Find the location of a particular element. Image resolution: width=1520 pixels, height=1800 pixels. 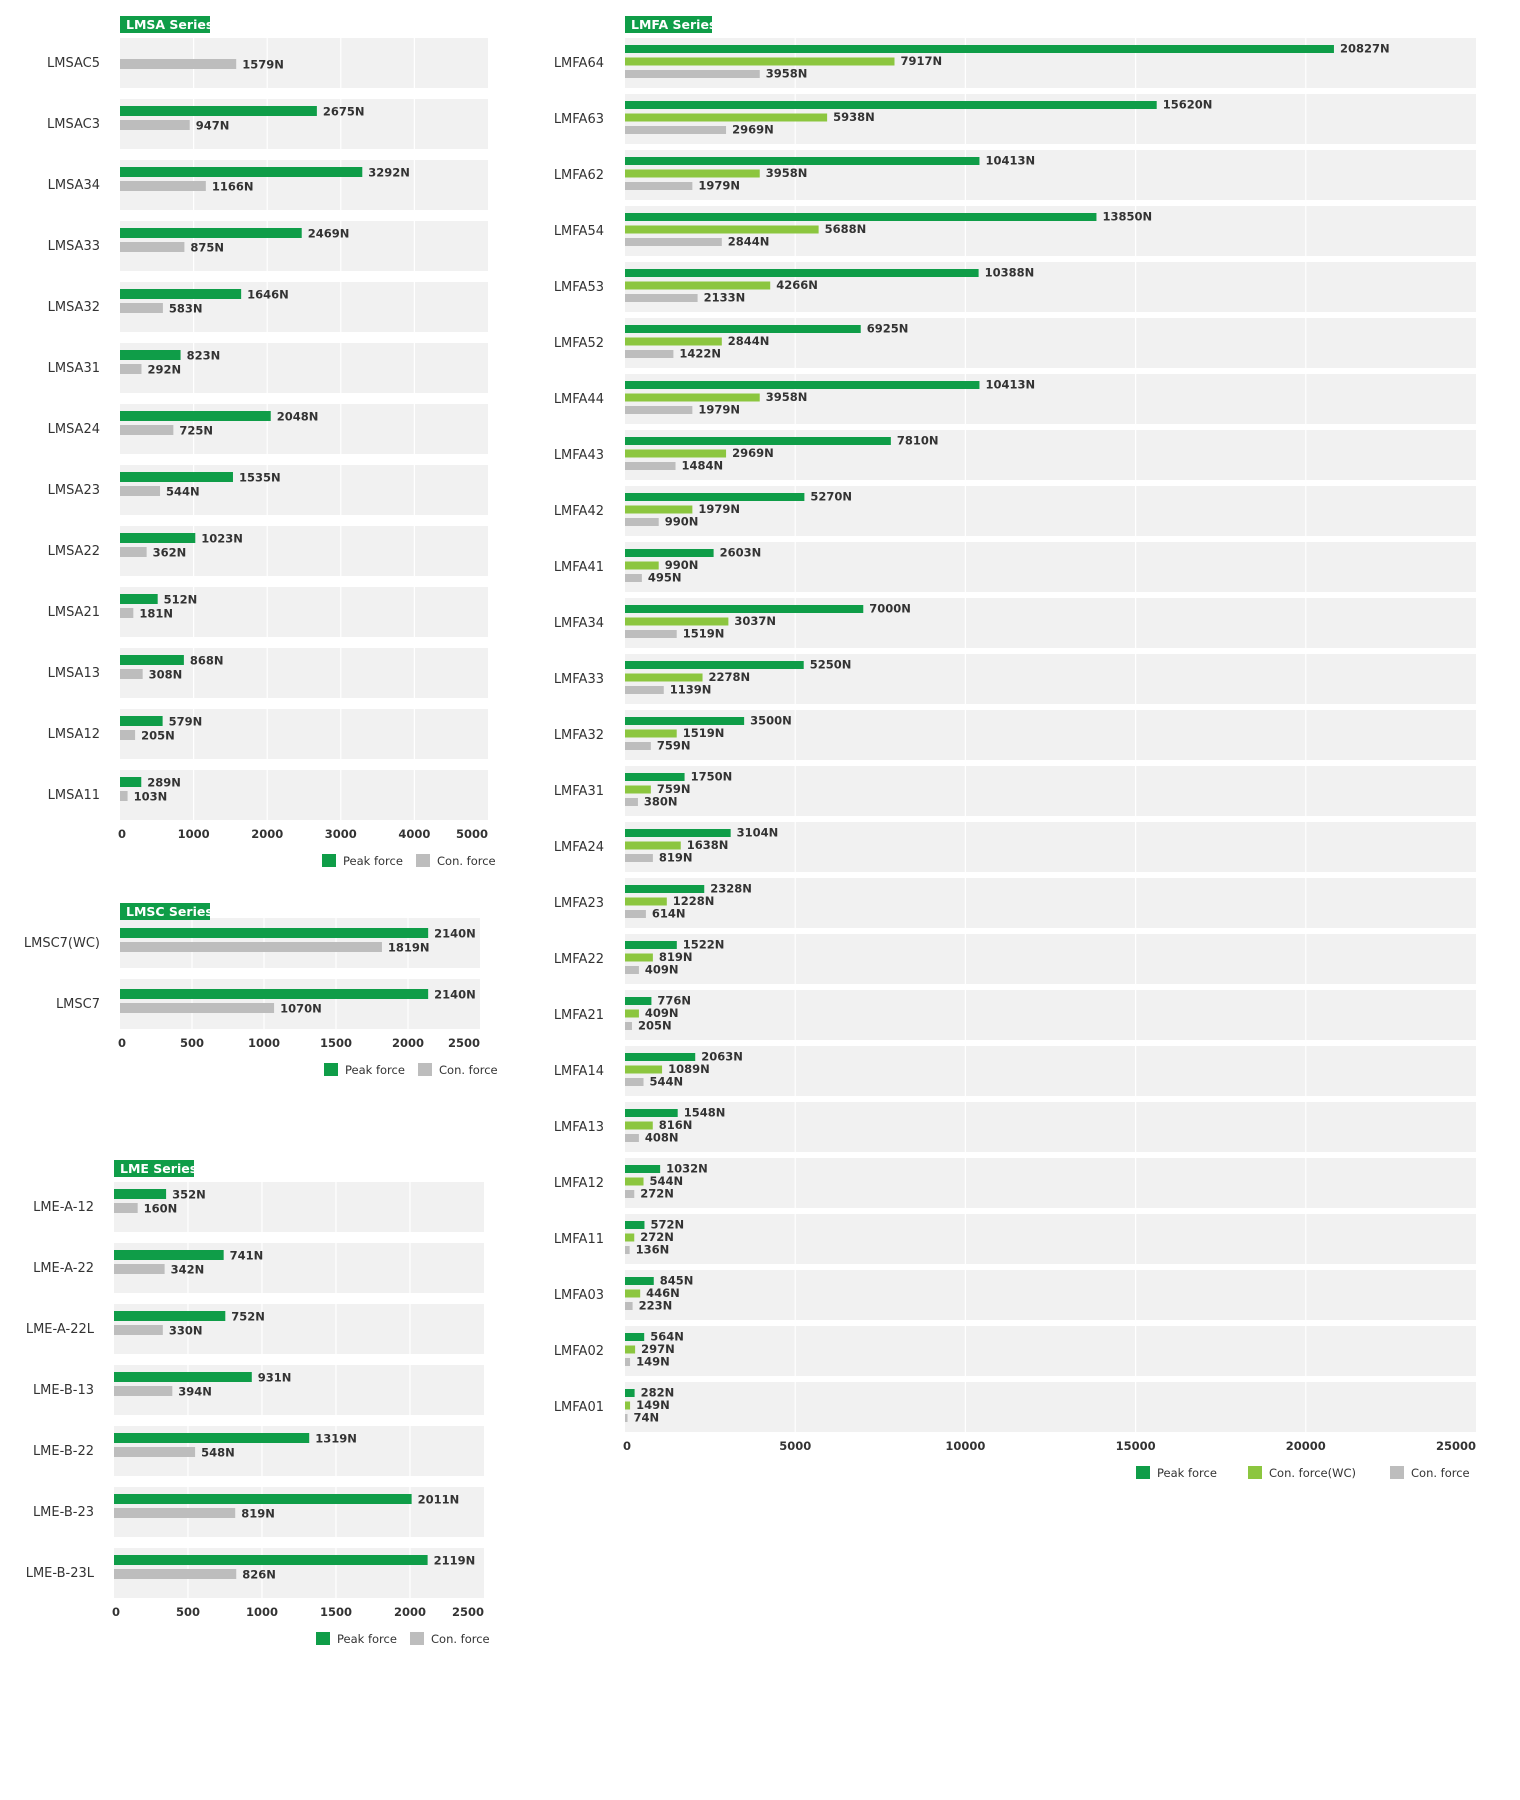

data-label: 2140N is located at coordinates (455, 995).